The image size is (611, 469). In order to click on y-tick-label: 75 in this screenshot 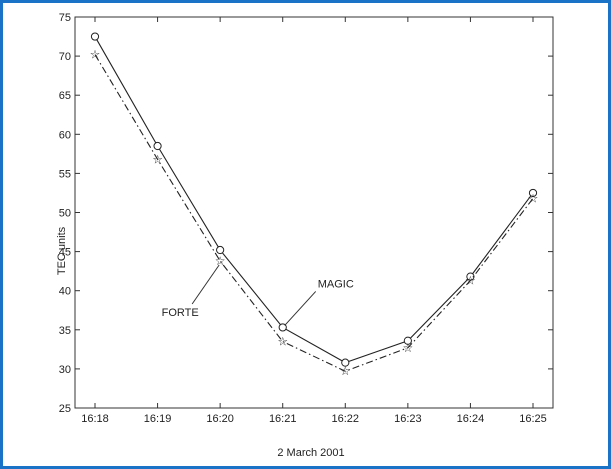, I will do `click(65, 18)`.